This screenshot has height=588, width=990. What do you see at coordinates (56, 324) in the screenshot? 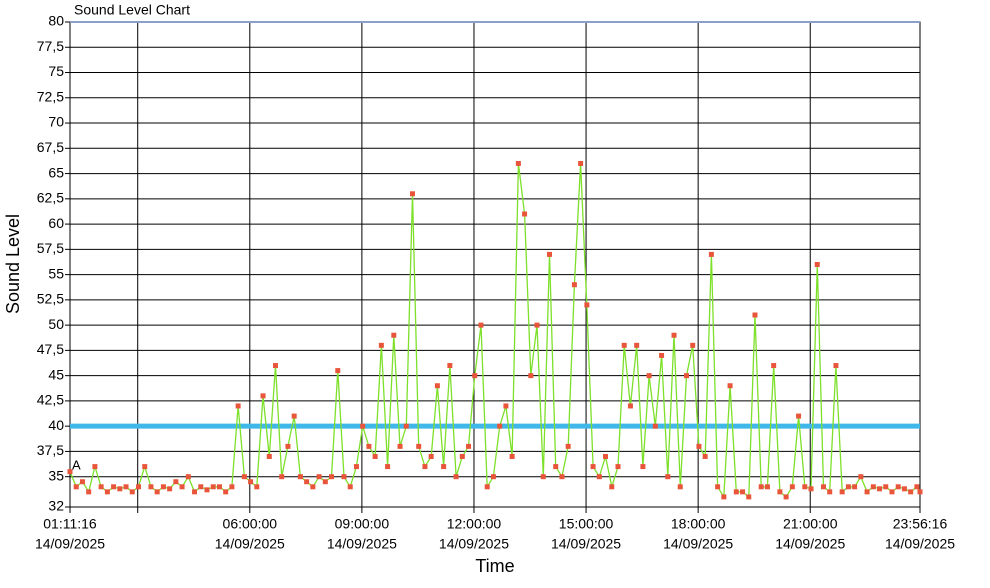
I see `y-tick-label: 50` at bounding box center [56, 324].